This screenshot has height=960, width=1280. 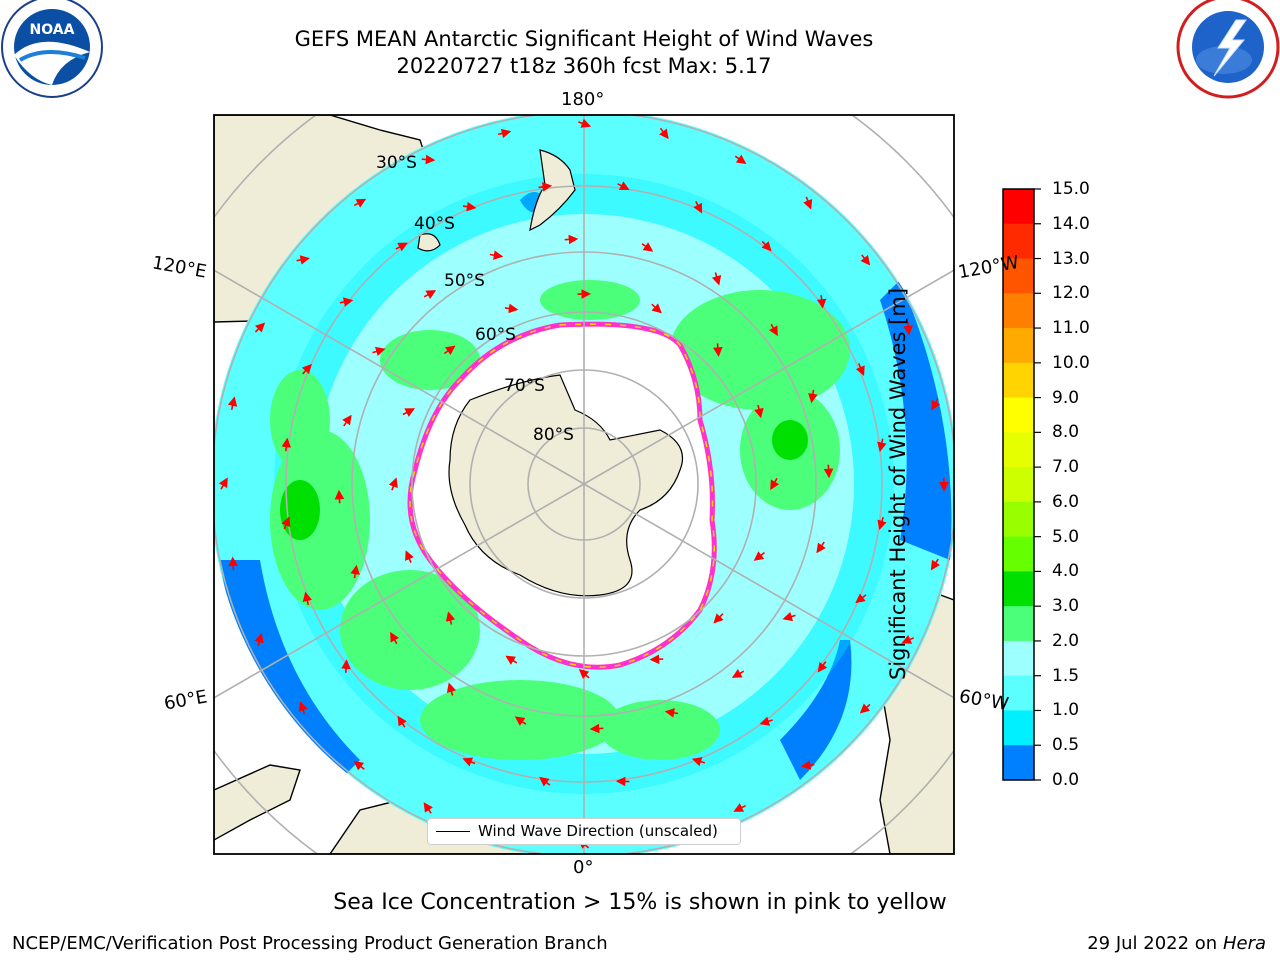 I want to click on lat-label-30s: 30°S, so click(x=396, y=163).